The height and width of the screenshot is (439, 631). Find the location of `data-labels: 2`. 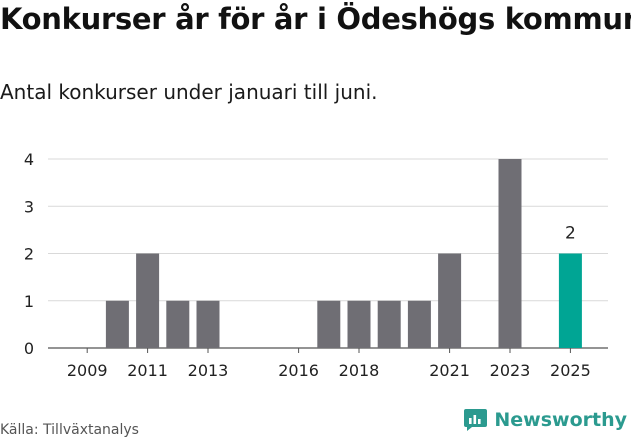

data-labels: 2 is located at coordinates (570, 234).